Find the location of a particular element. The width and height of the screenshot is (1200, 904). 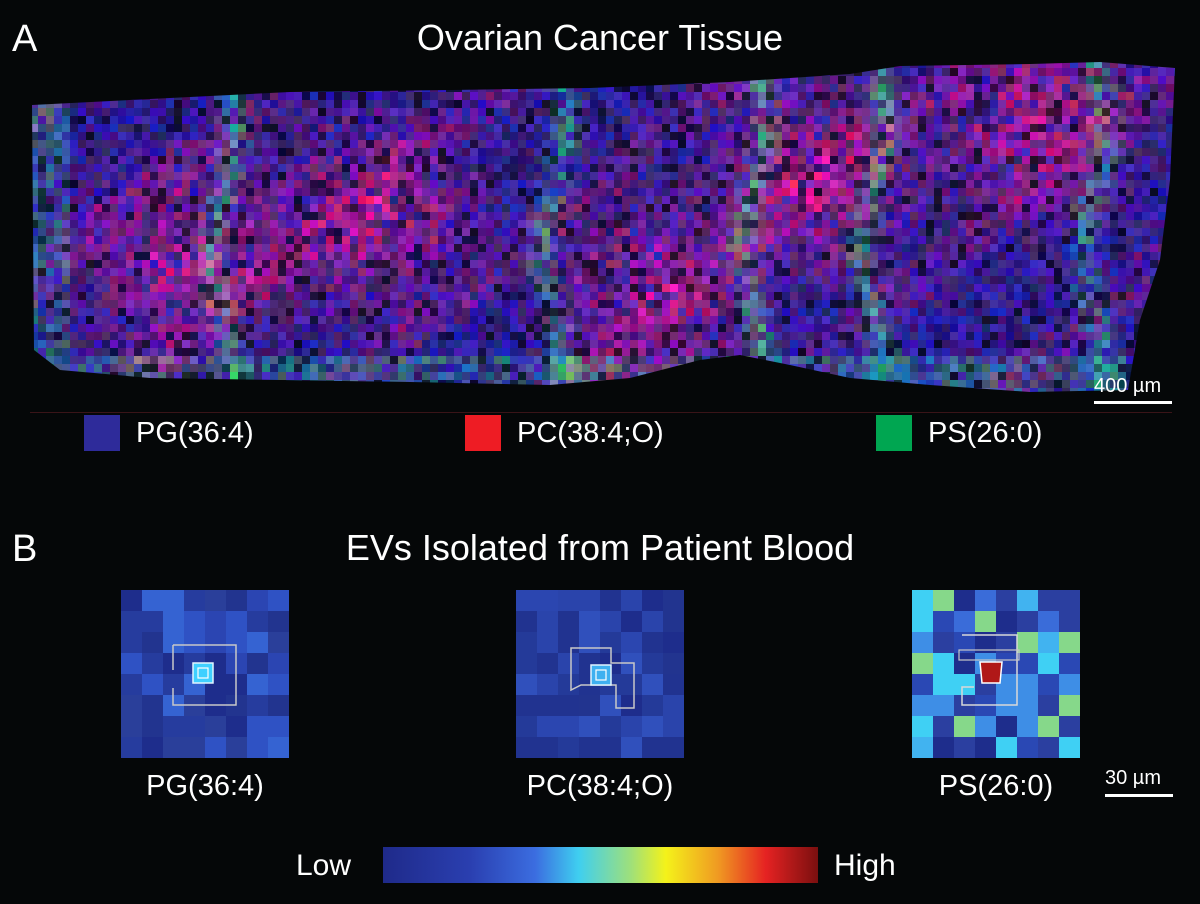

panel-b-scalebar: 30 µm is located at coordinates (1139, 782).